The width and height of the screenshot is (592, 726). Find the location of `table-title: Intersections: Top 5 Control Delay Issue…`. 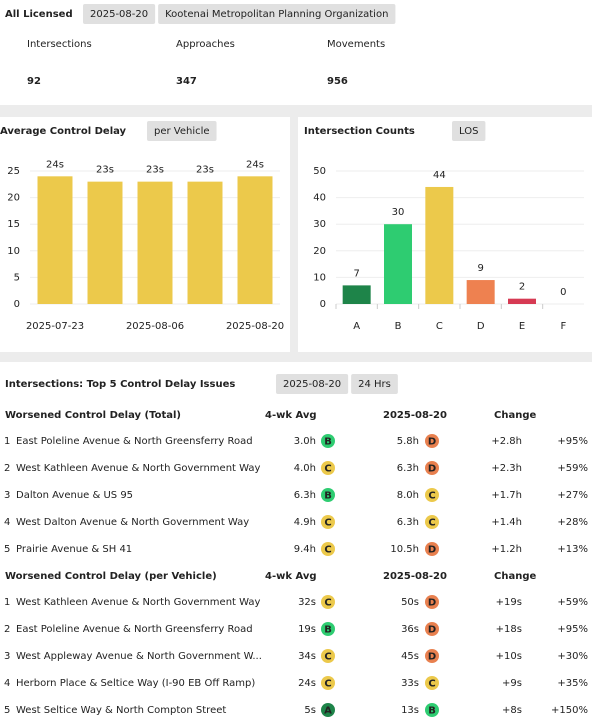

table-title: Intersections: Top 5 Control Delay Issue… is located at coordinates (120, 384).